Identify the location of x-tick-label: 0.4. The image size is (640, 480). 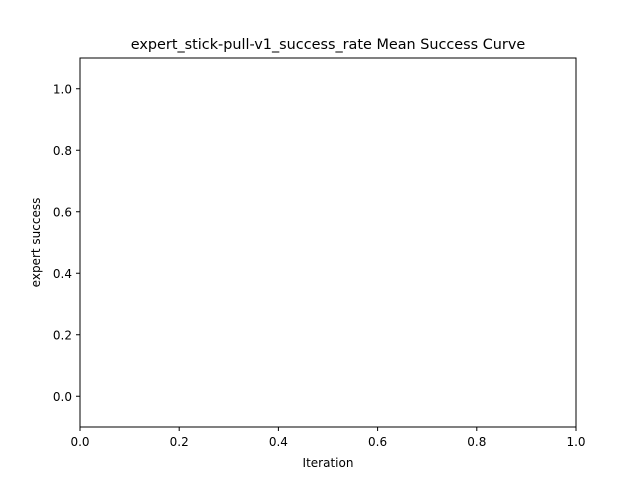
(278, 442).